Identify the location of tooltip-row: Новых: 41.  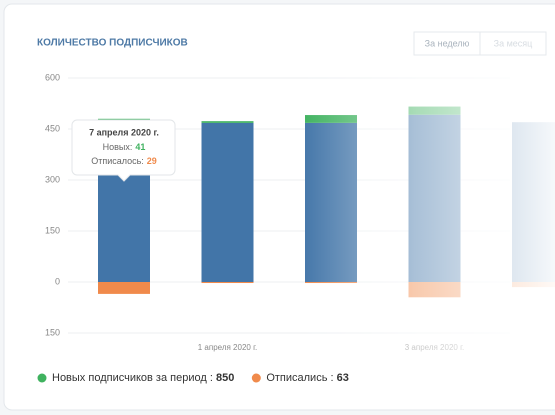
(124, 147).